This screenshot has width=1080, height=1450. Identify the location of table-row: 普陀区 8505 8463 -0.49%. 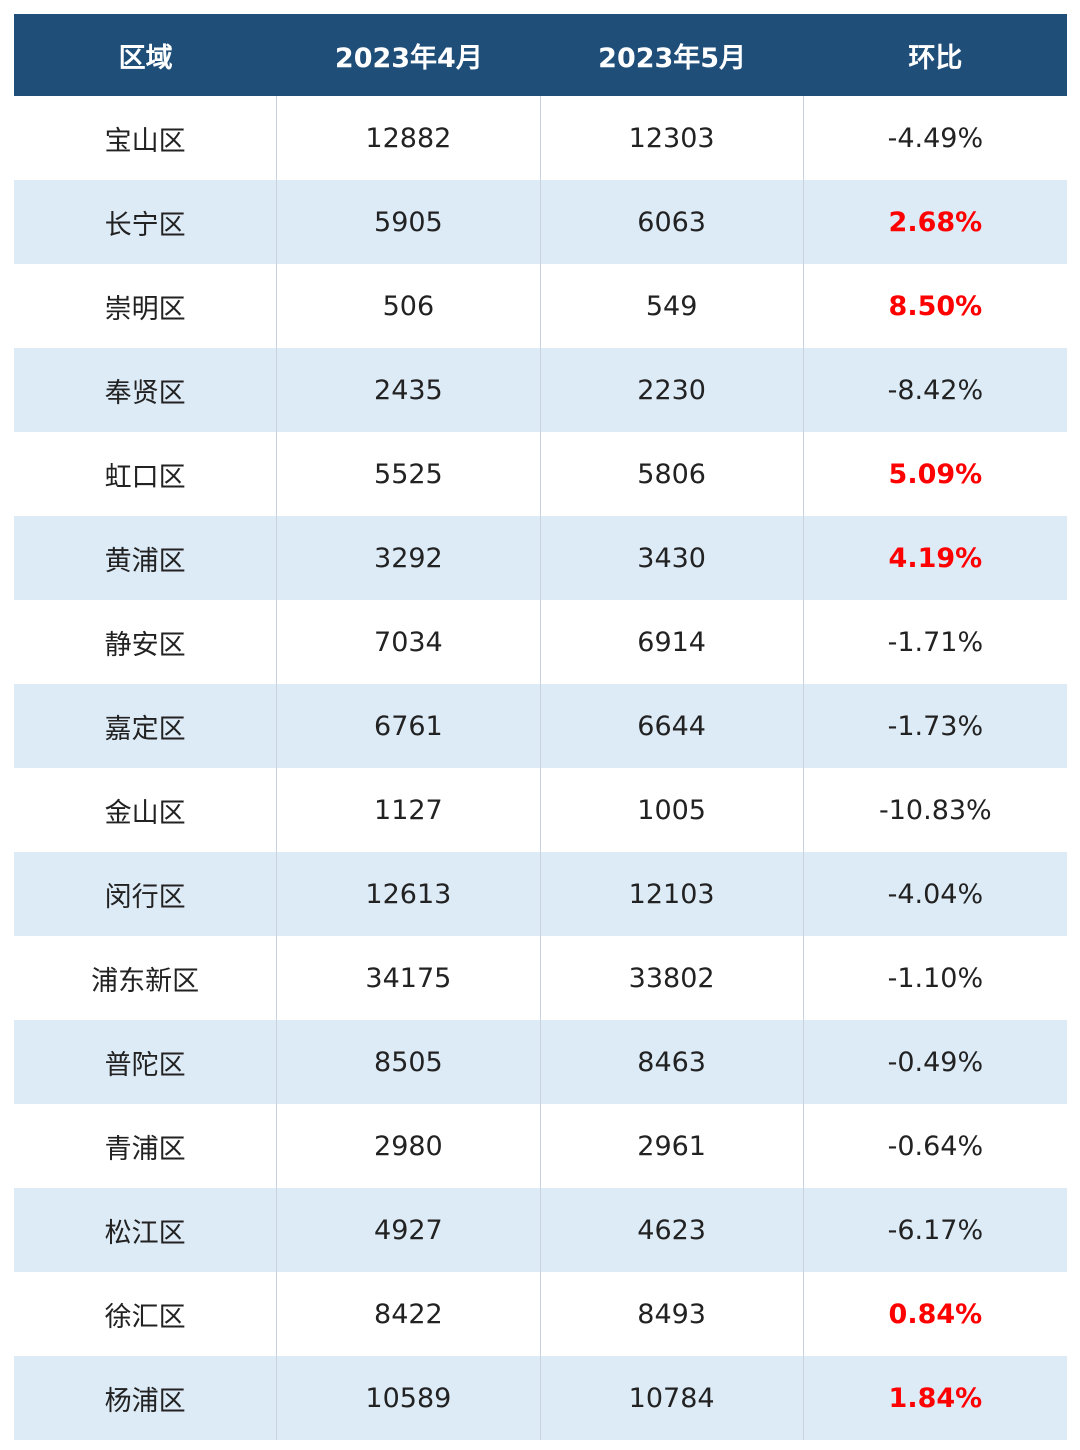
(540, 1062).